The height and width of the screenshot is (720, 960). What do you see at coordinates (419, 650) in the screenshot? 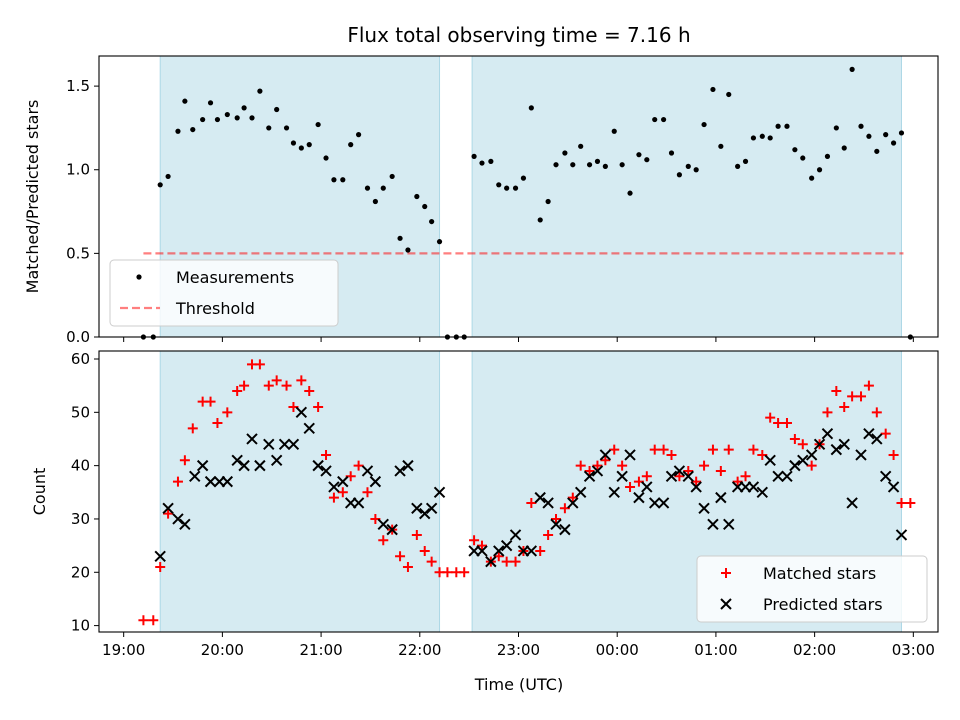
I see `x-tick-label: 22:00` at bounding box center [419, 650].